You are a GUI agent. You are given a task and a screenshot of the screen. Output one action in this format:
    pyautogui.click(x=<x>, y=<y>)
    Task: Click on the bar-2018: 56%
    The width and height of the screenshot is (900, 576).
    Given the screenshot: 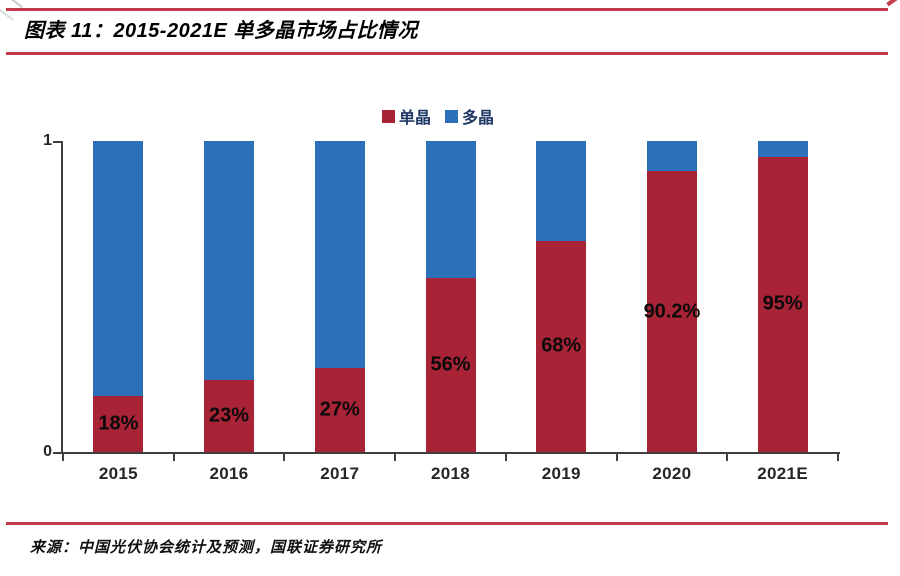 What is the action you would take?
    pyautogui.click(x=450, y=296)
    